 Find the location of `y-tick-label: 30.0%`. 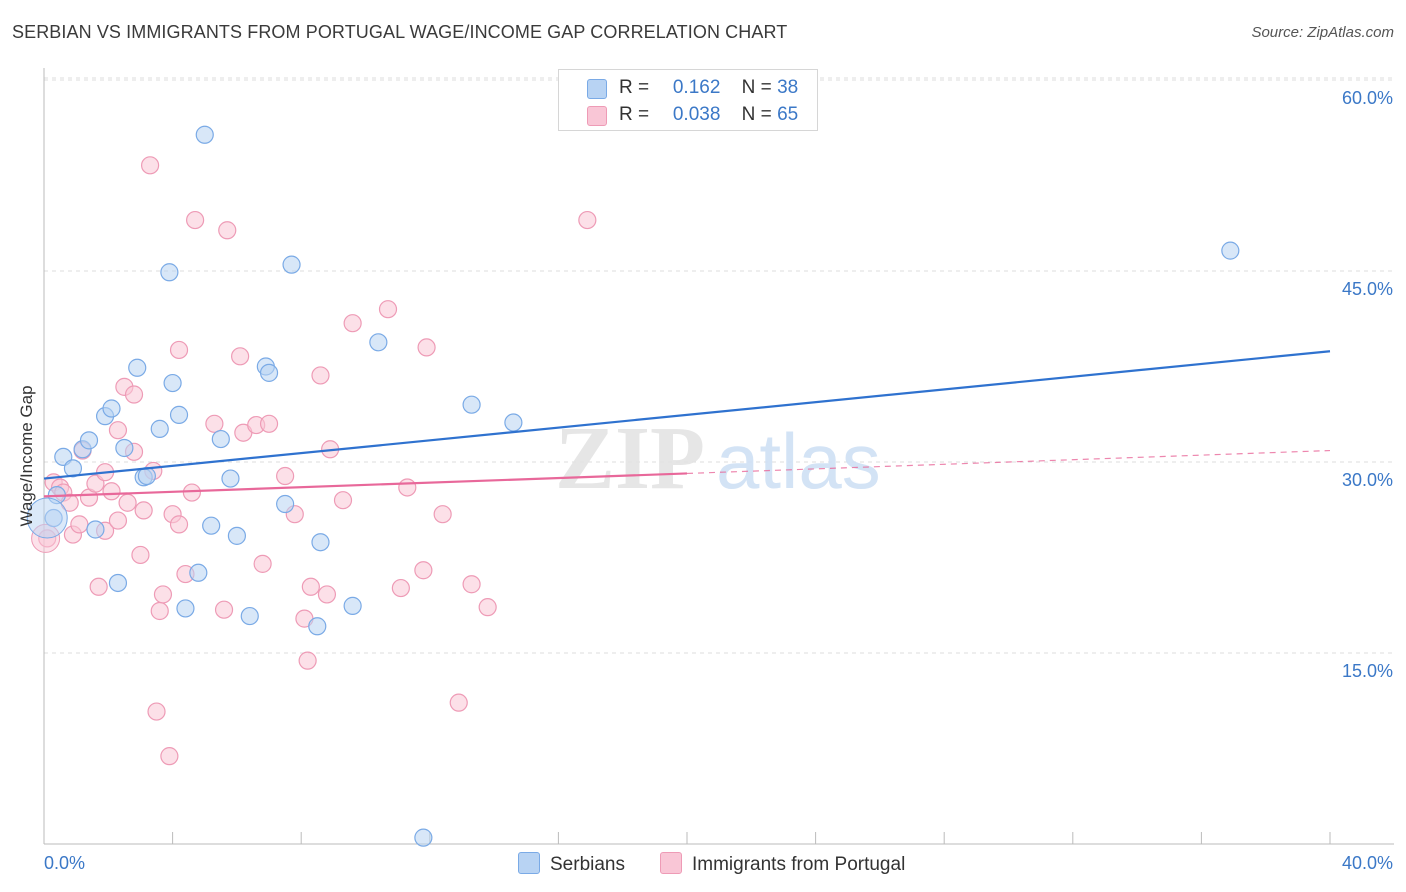

y-tick-label: 30.0% is located at coordinates (1367, 480).